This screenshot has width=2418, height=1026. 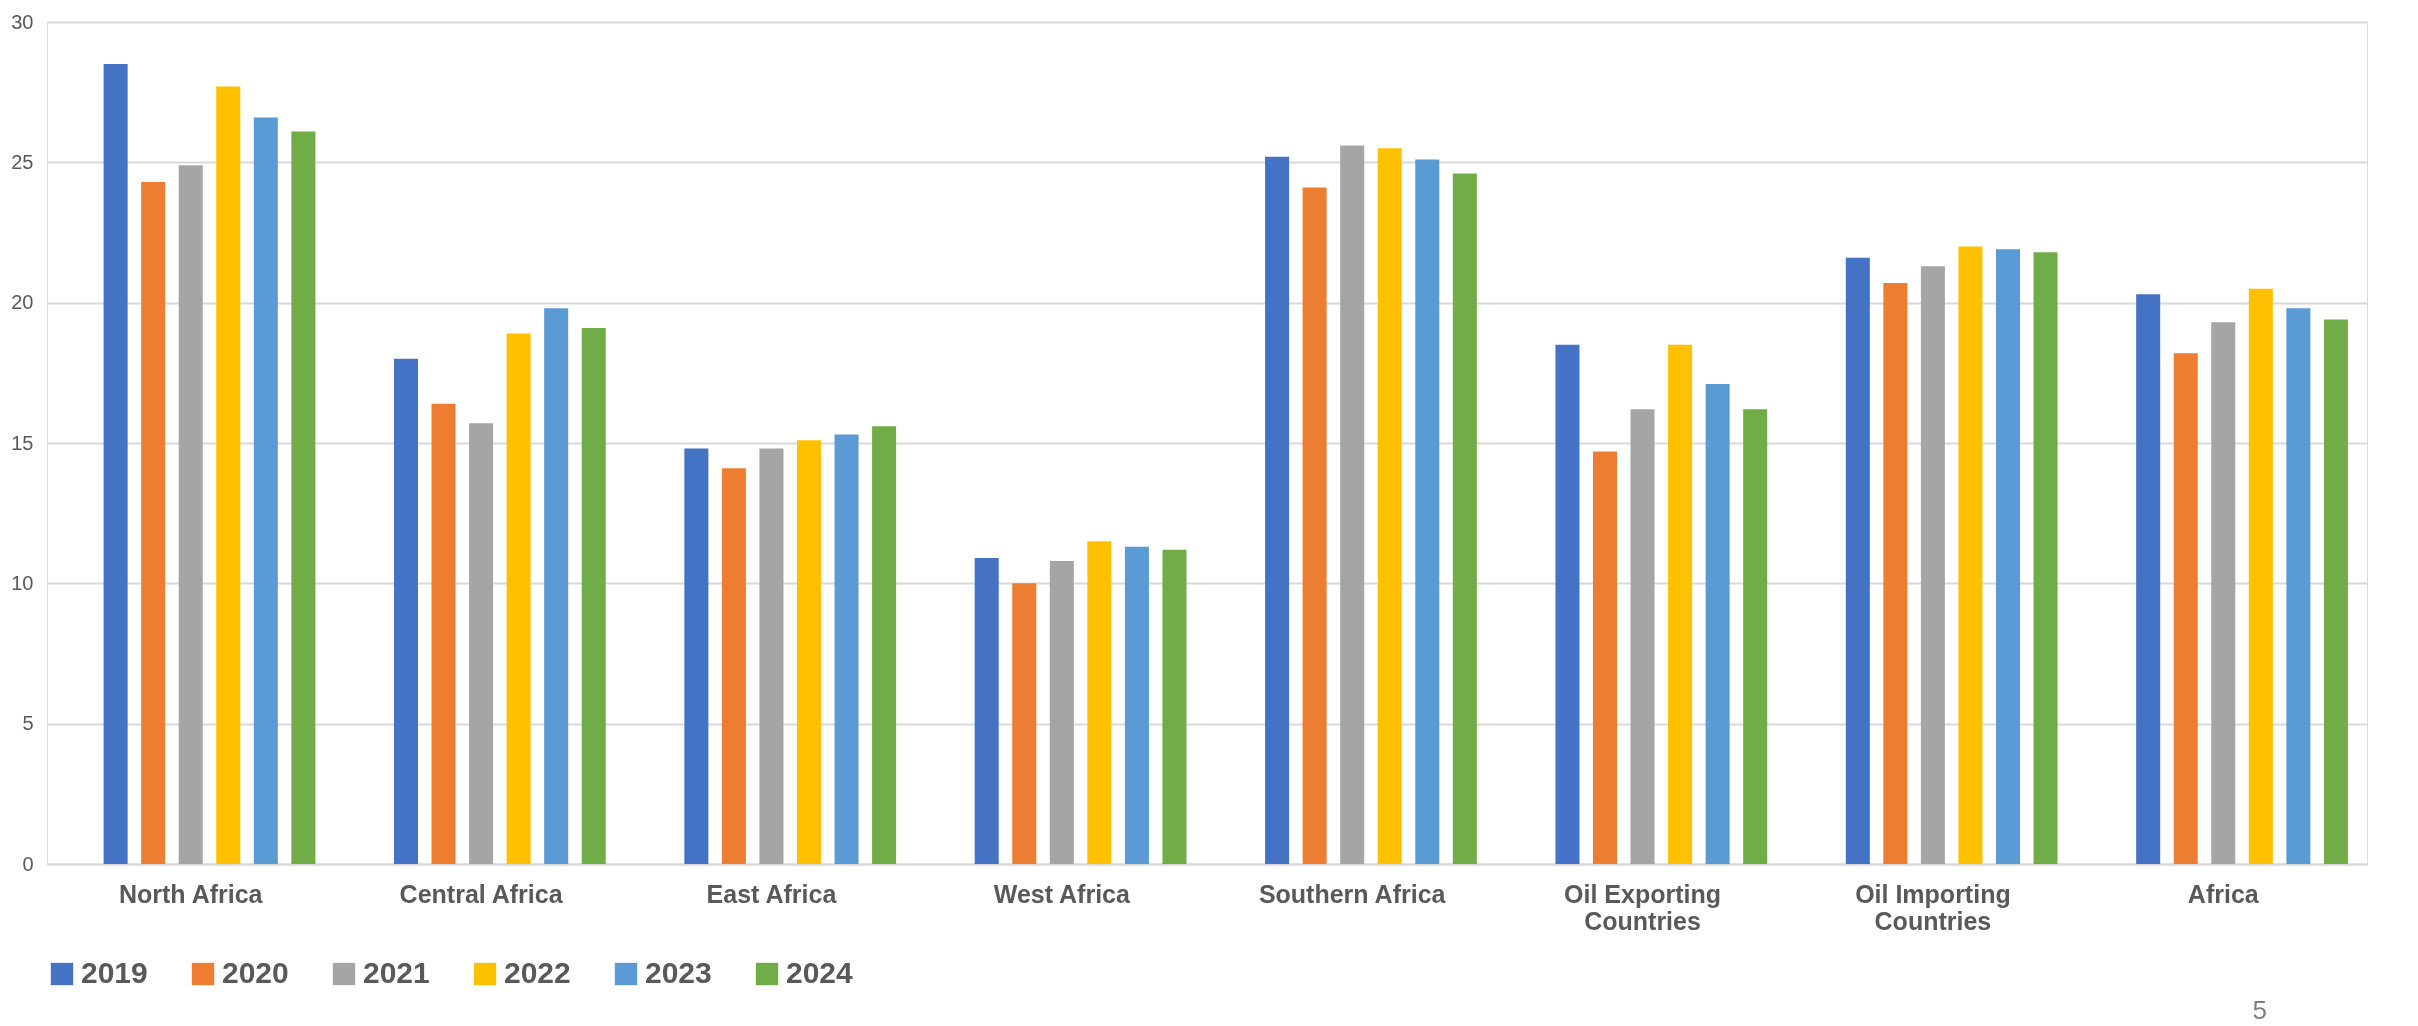 I want to click on legend-label: 2021, so click(x=396, y=972).